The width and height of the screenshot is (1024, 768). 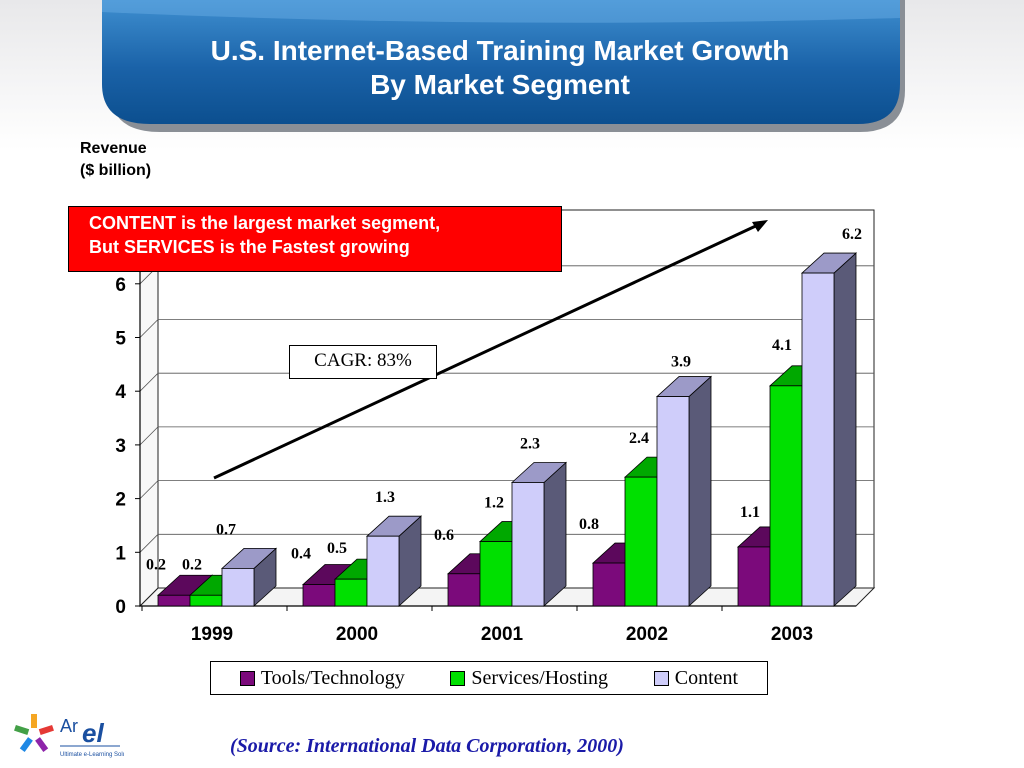 What do you see at coordinates (444, 535) in the screenshot?
I see `data-label-tools-2001: 0.6` at bounding box center [444, 535].